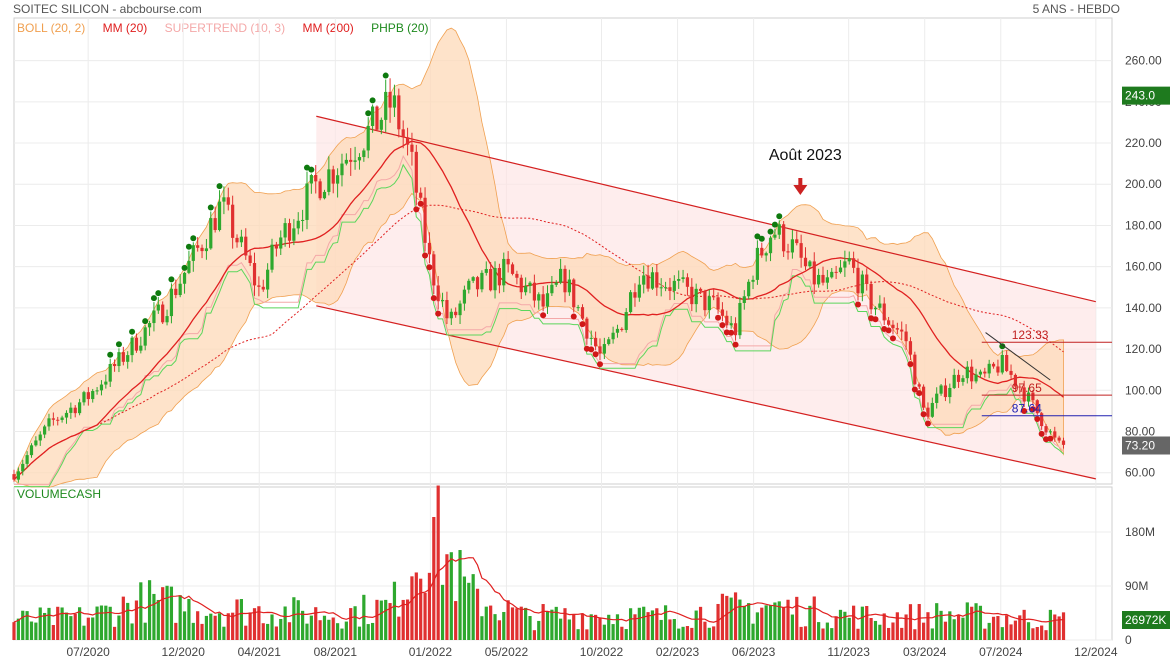  Describe the element at coordinates (1096, 652) in the screenshot. I see `x-tick-label: 12/2024` at that location.